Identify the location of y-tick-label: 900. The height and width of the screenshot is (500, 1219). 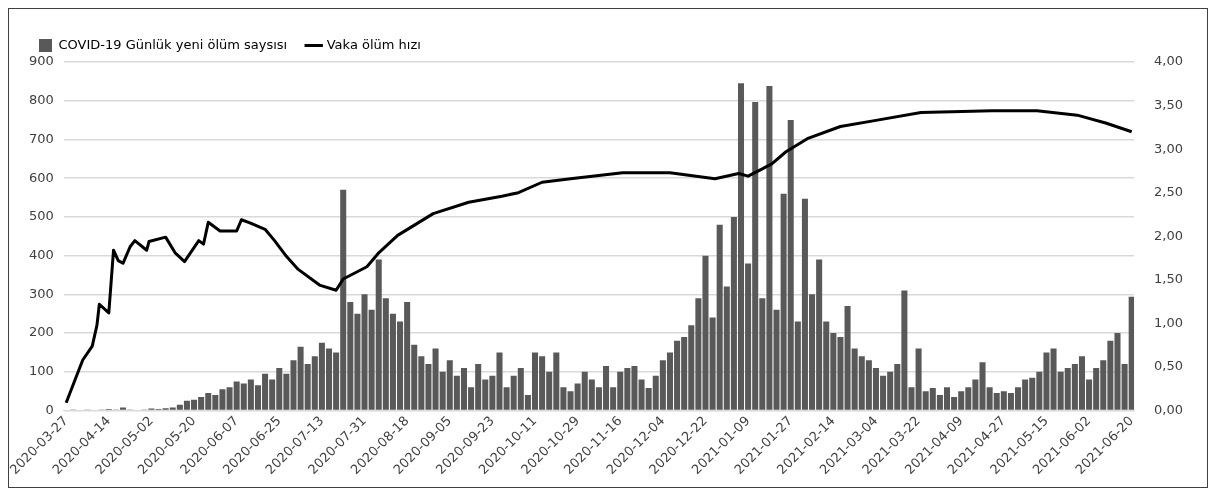
(41, 61).